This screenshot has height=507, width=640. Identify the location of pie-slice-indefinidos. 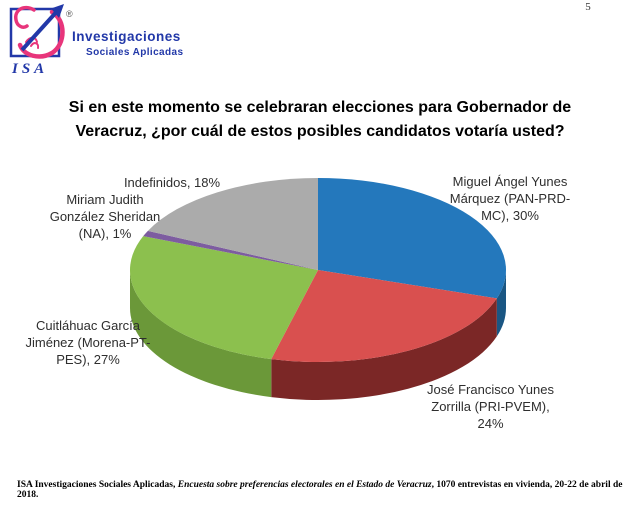
(232, 224).